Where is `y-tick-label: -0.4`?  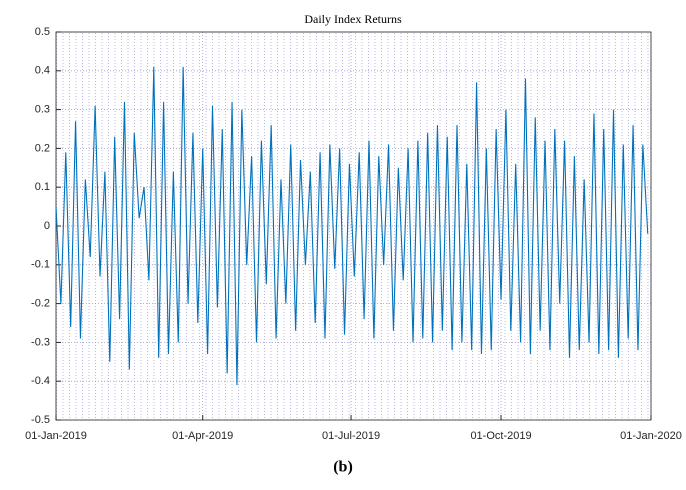 y-tick-label: -0.4 is located at coordinates (40, 381).